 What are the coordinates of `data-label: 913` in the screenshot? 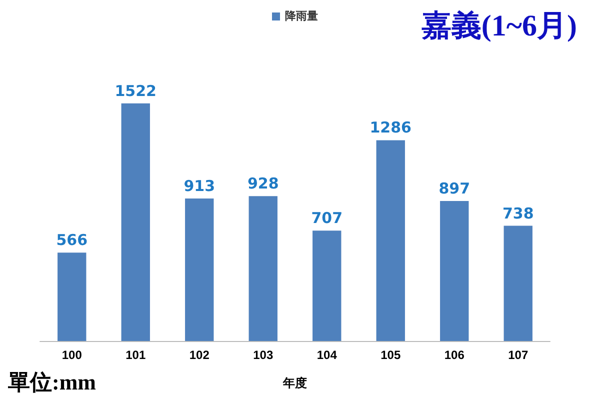 It's located at (200, 185).